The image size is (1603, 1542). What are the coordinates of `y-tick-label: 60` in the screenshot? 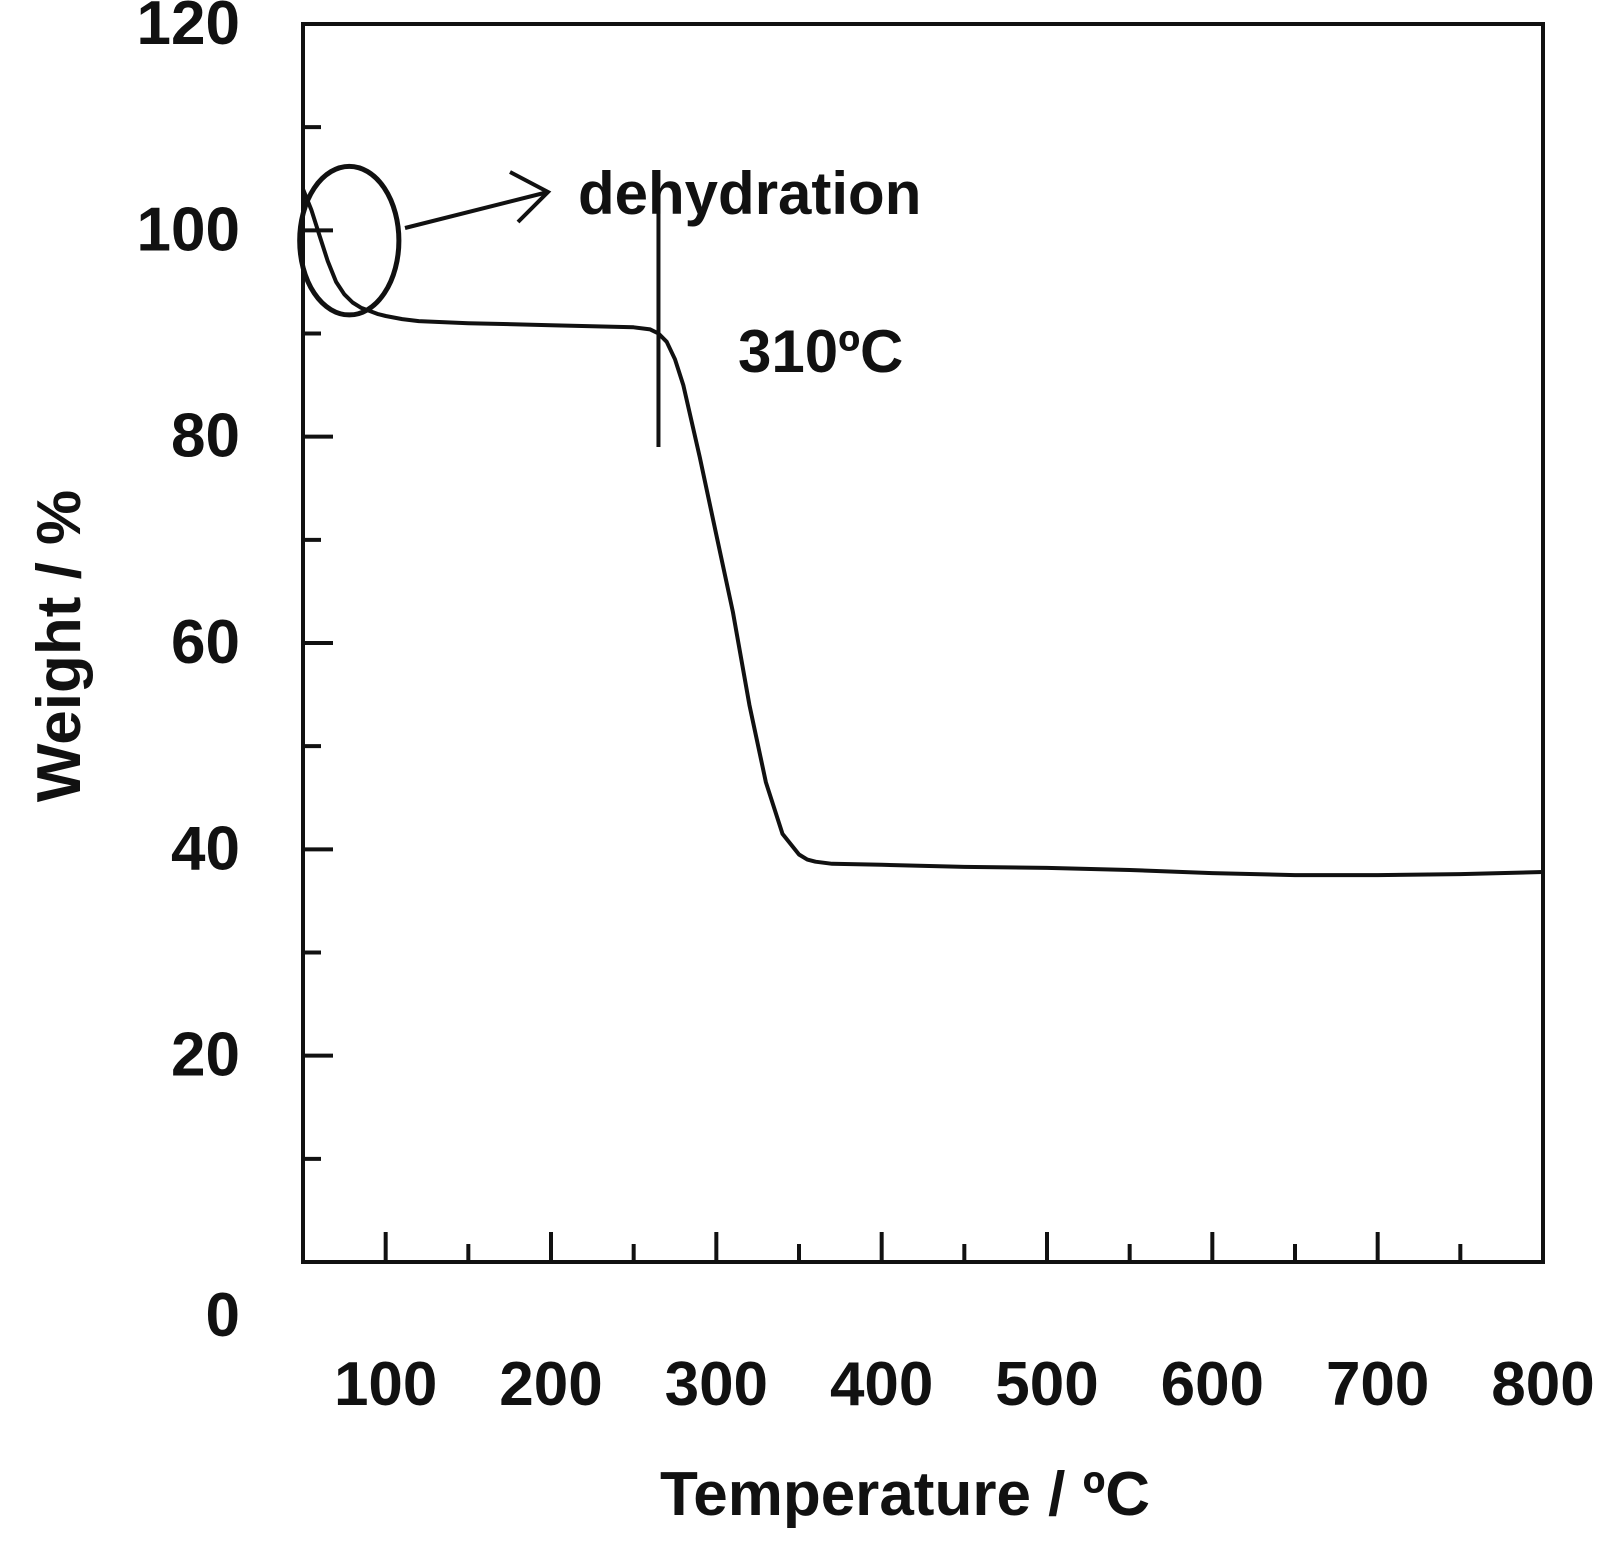 It's located at (205, 642).